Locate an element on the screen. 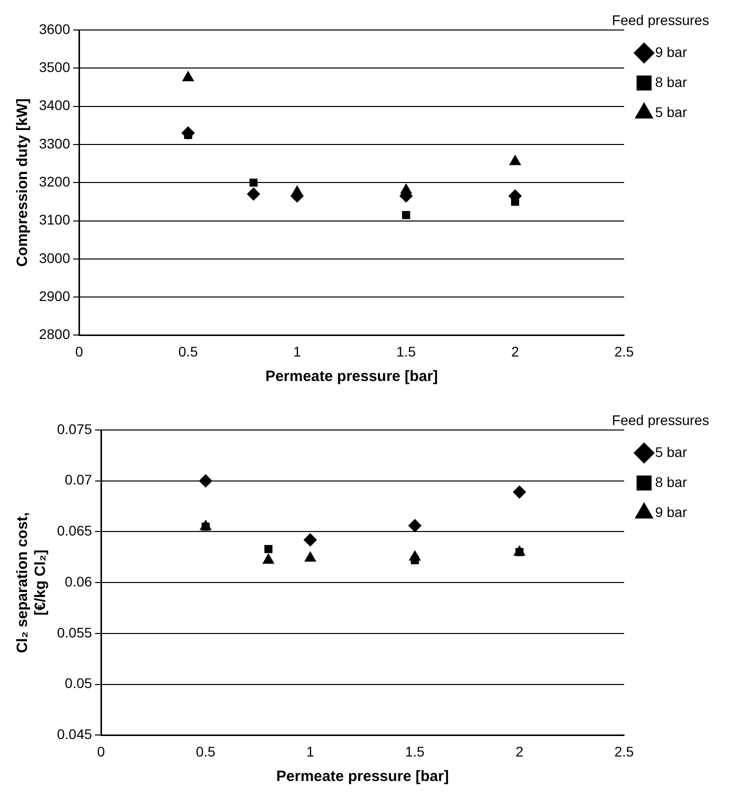 Image resolution: width=737 pixels, height=809 pixels. y-tick-label: 3500 is located at coordinates (54, 67).